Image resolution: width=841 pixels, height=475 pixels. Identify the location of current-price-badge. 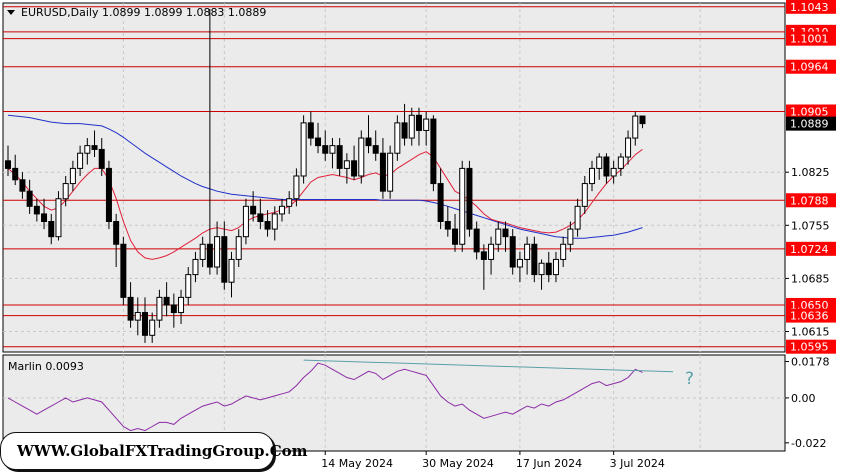
(811, 123).